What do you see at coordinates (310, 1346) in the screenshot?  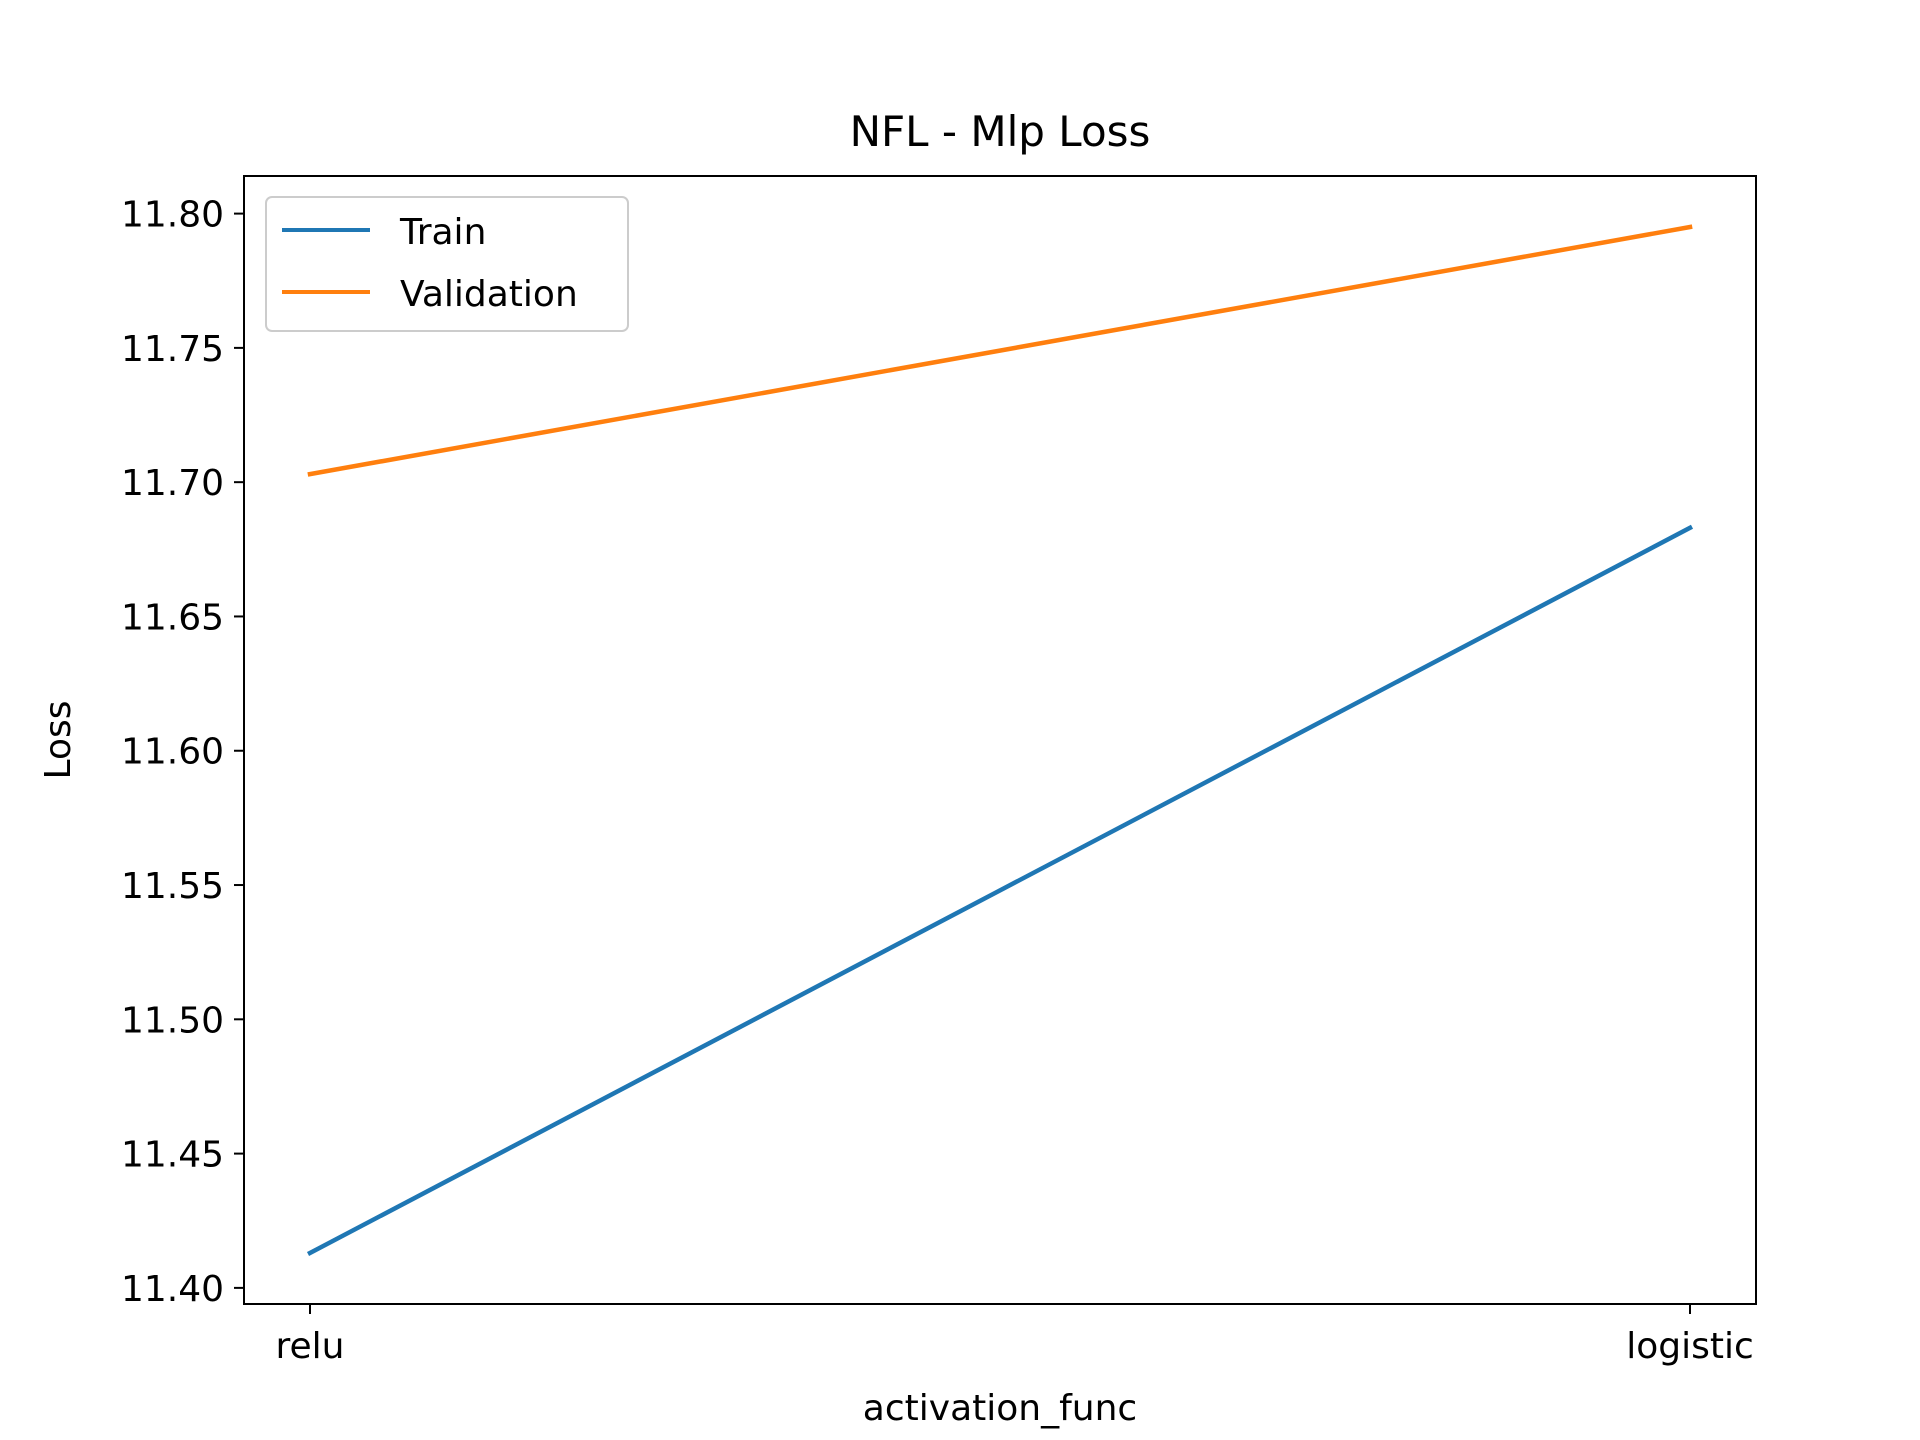 I see `x-tick-label-relu: relu` at bounding box center [310, 1346].